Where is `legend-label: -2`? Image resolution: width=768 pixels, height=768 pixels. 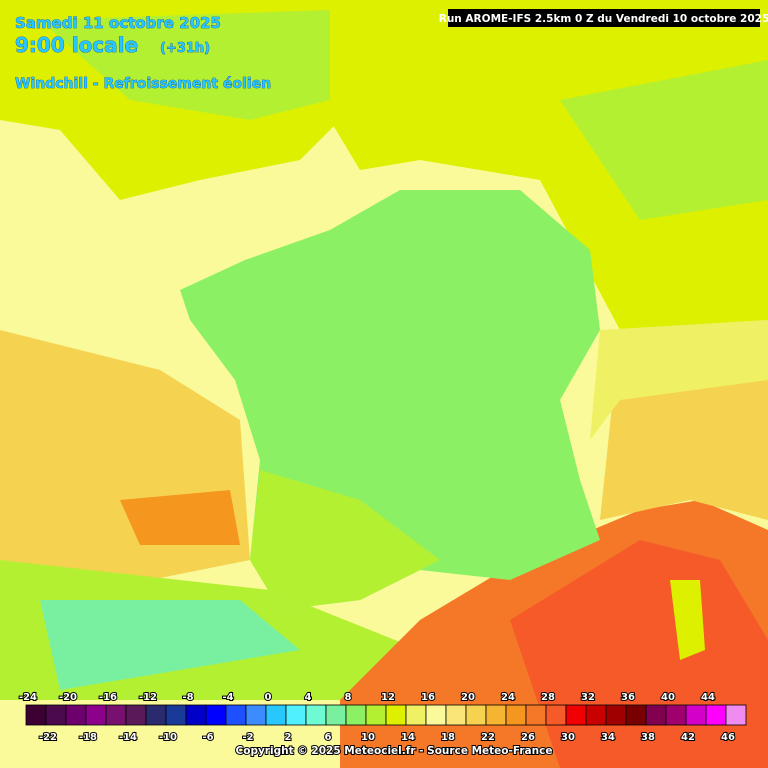 legend-label: -2 is located at coordinates (247, 737).